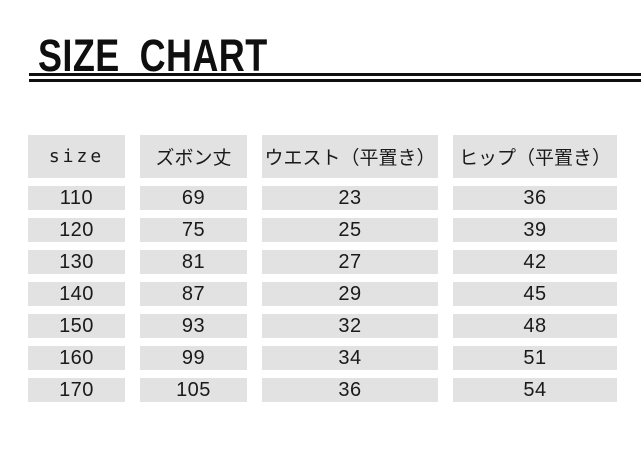  Describe the element at coordinates (535, 262) in the screenshot. I see `table-cell: 42` at that location.